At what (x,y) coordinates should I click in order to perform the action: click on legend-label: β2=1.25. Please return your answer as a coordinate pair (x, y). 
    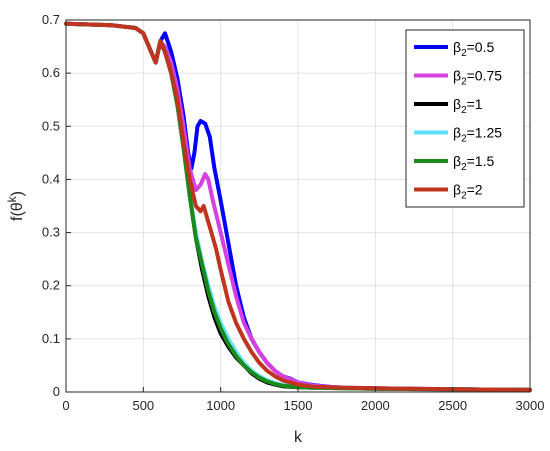
    Looking at the image, I should click on (477, 135).